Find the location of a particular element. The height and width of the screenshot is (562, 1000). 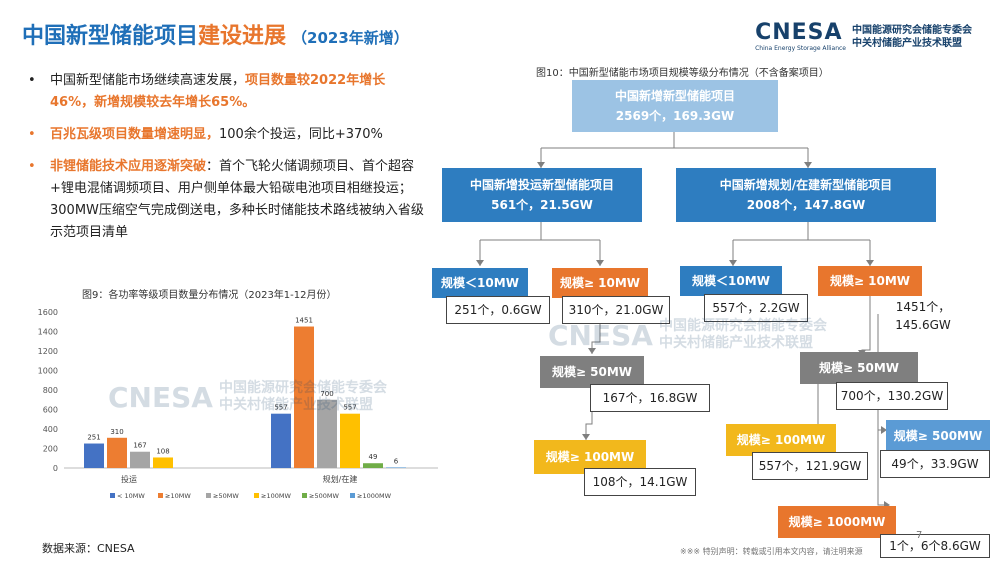

y-tick-label: 800 is located at coordinates (50, 390).